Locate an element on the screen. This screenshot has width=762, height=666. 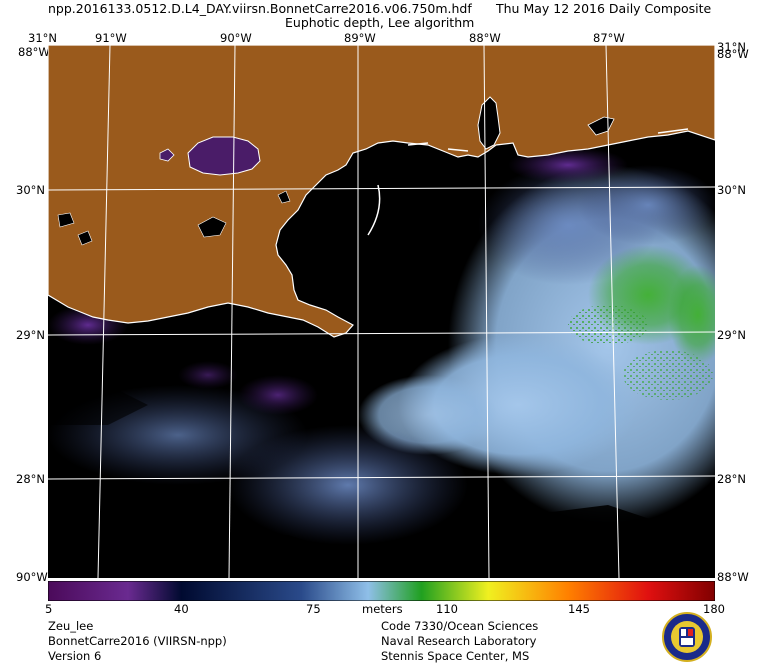
colorbar-label-145: 145 is located at coordinates (579, 609).